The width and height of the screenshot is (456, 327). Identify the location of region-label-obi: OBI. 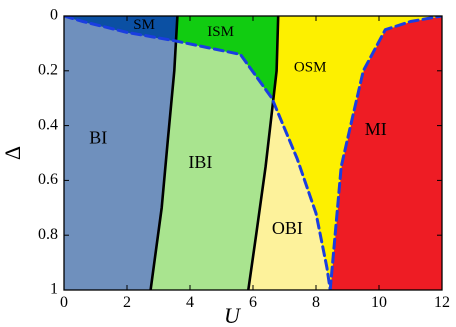
(287, 228).